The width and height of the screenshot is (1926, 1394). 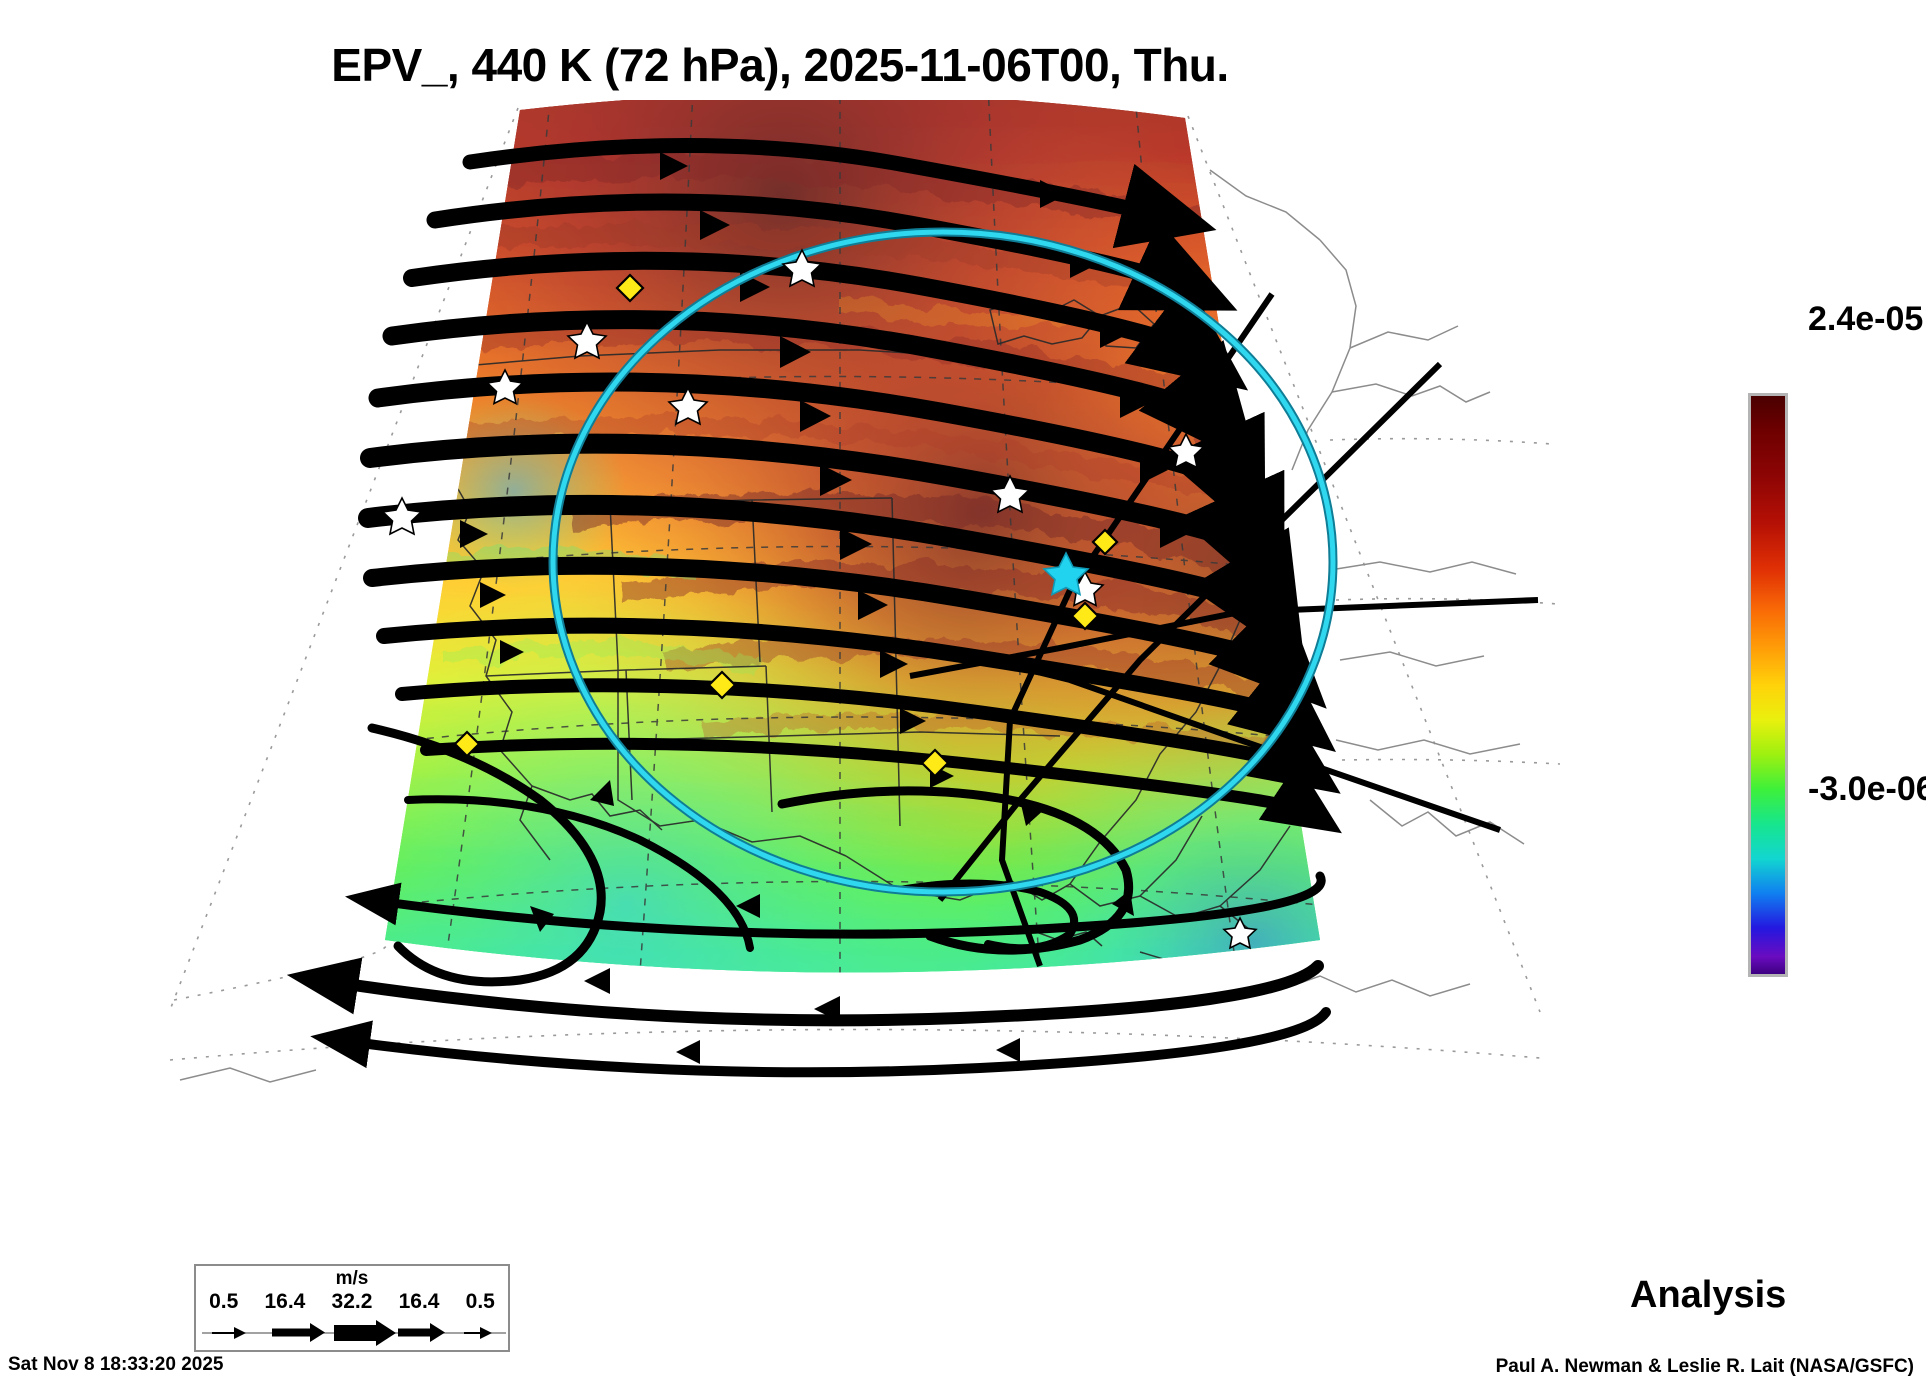 I want to click on wind-tick-labels: 0.5 16.4 32.2 16.4 0.5, so click(x=352, y=1302).